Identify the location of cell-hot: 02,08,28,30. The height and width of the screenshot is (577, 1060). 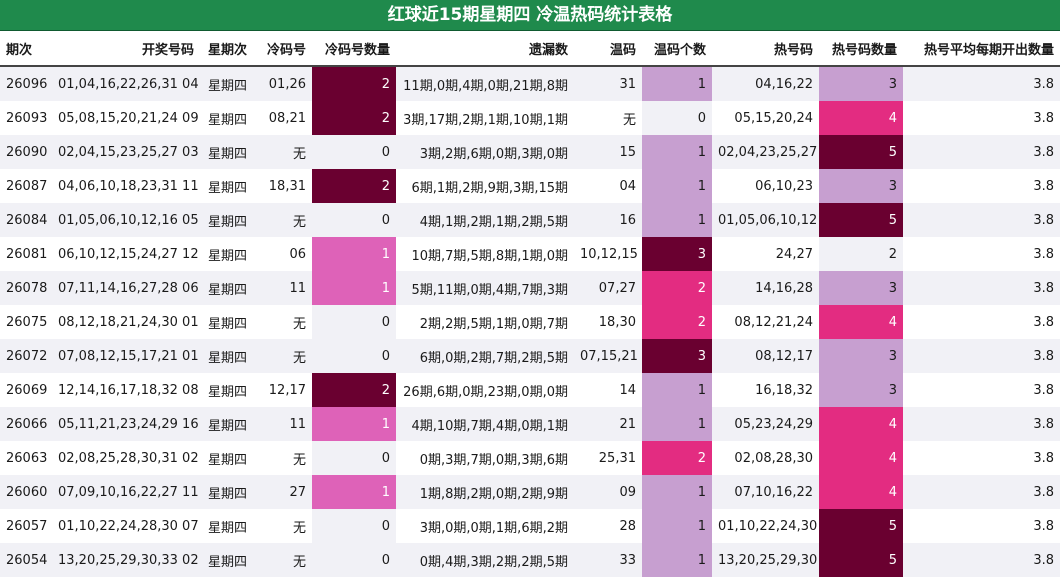
(765, 458).